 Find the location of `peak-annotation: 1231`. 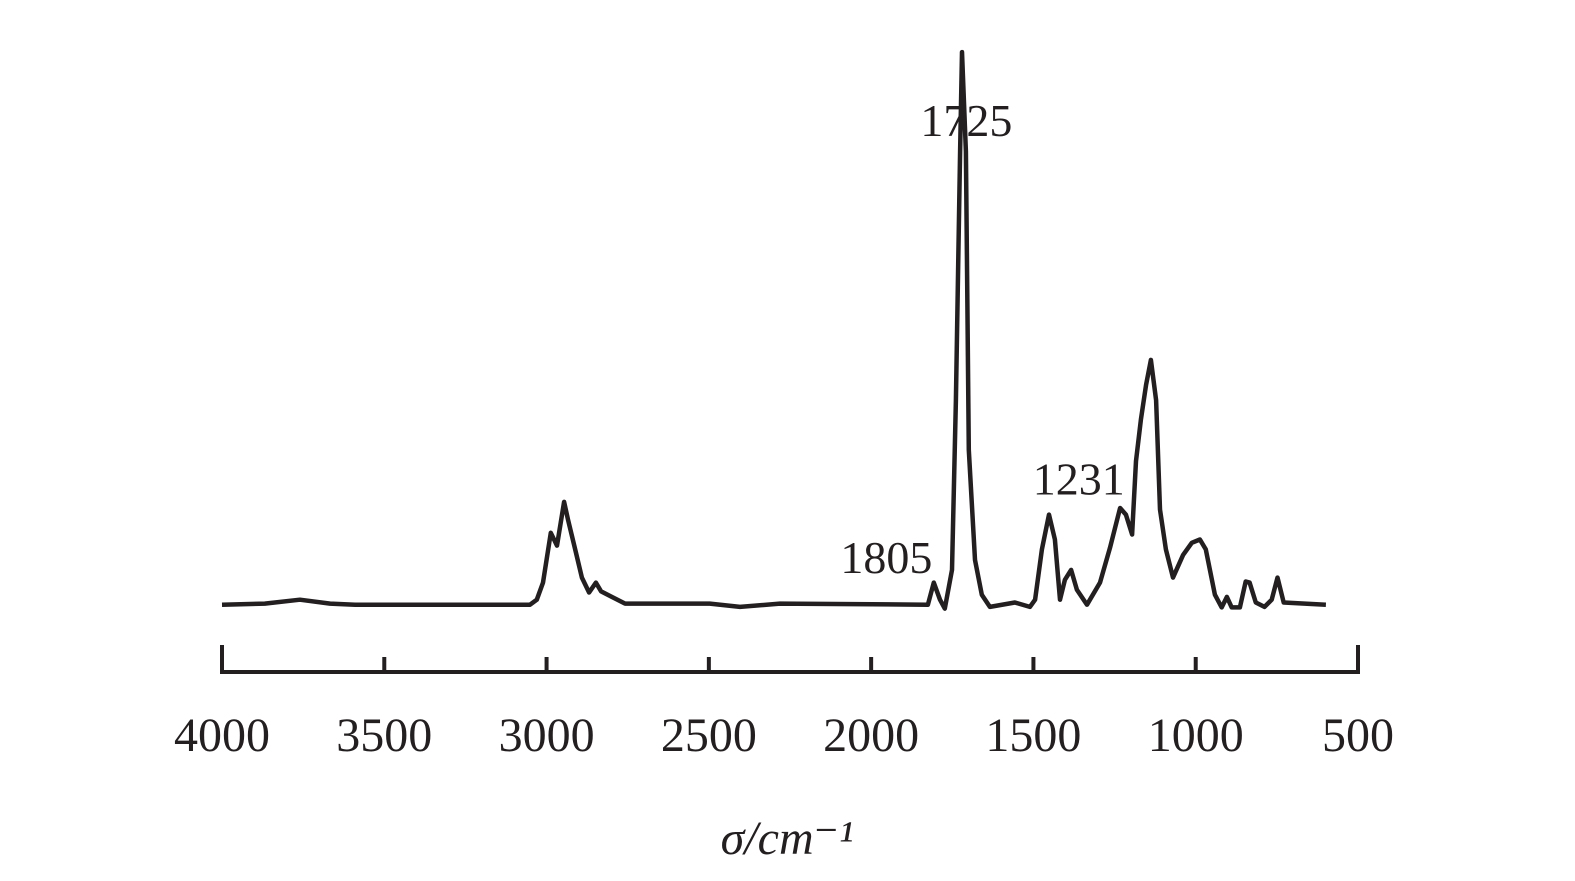

peak-annotation: 1231 is located at coordinates (1079, 479).